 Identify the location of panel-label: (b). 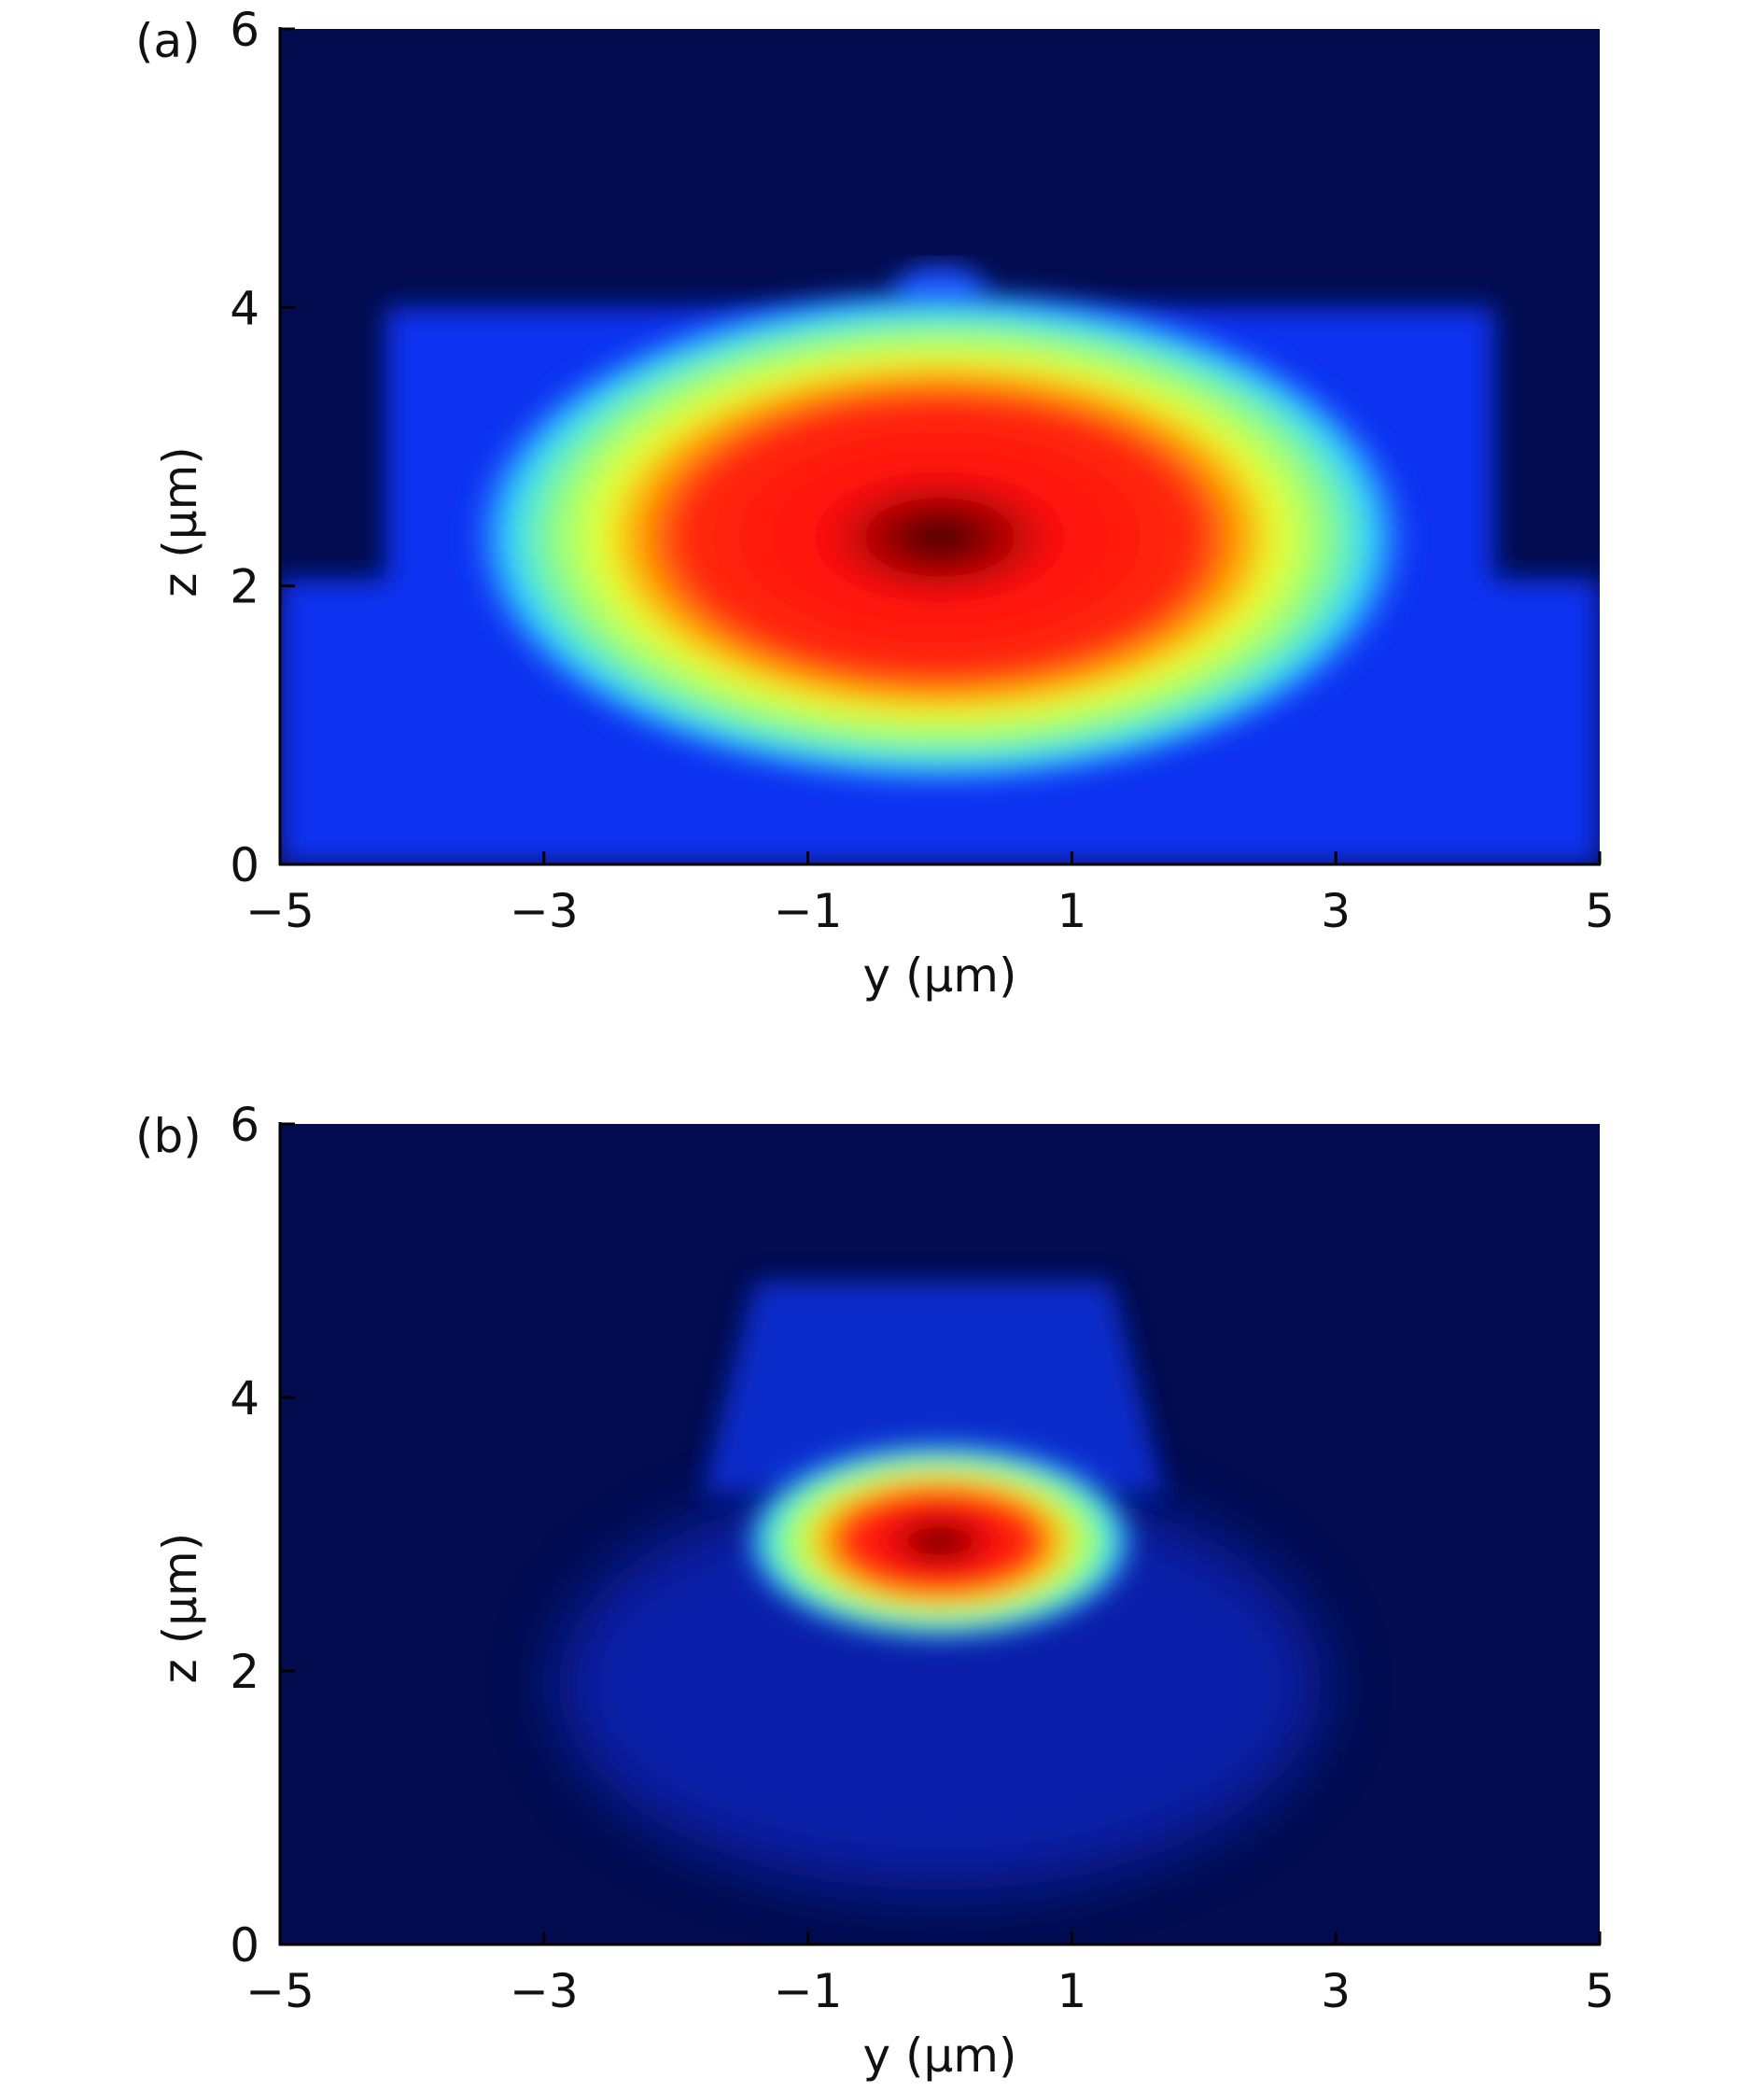
(168, 1136).